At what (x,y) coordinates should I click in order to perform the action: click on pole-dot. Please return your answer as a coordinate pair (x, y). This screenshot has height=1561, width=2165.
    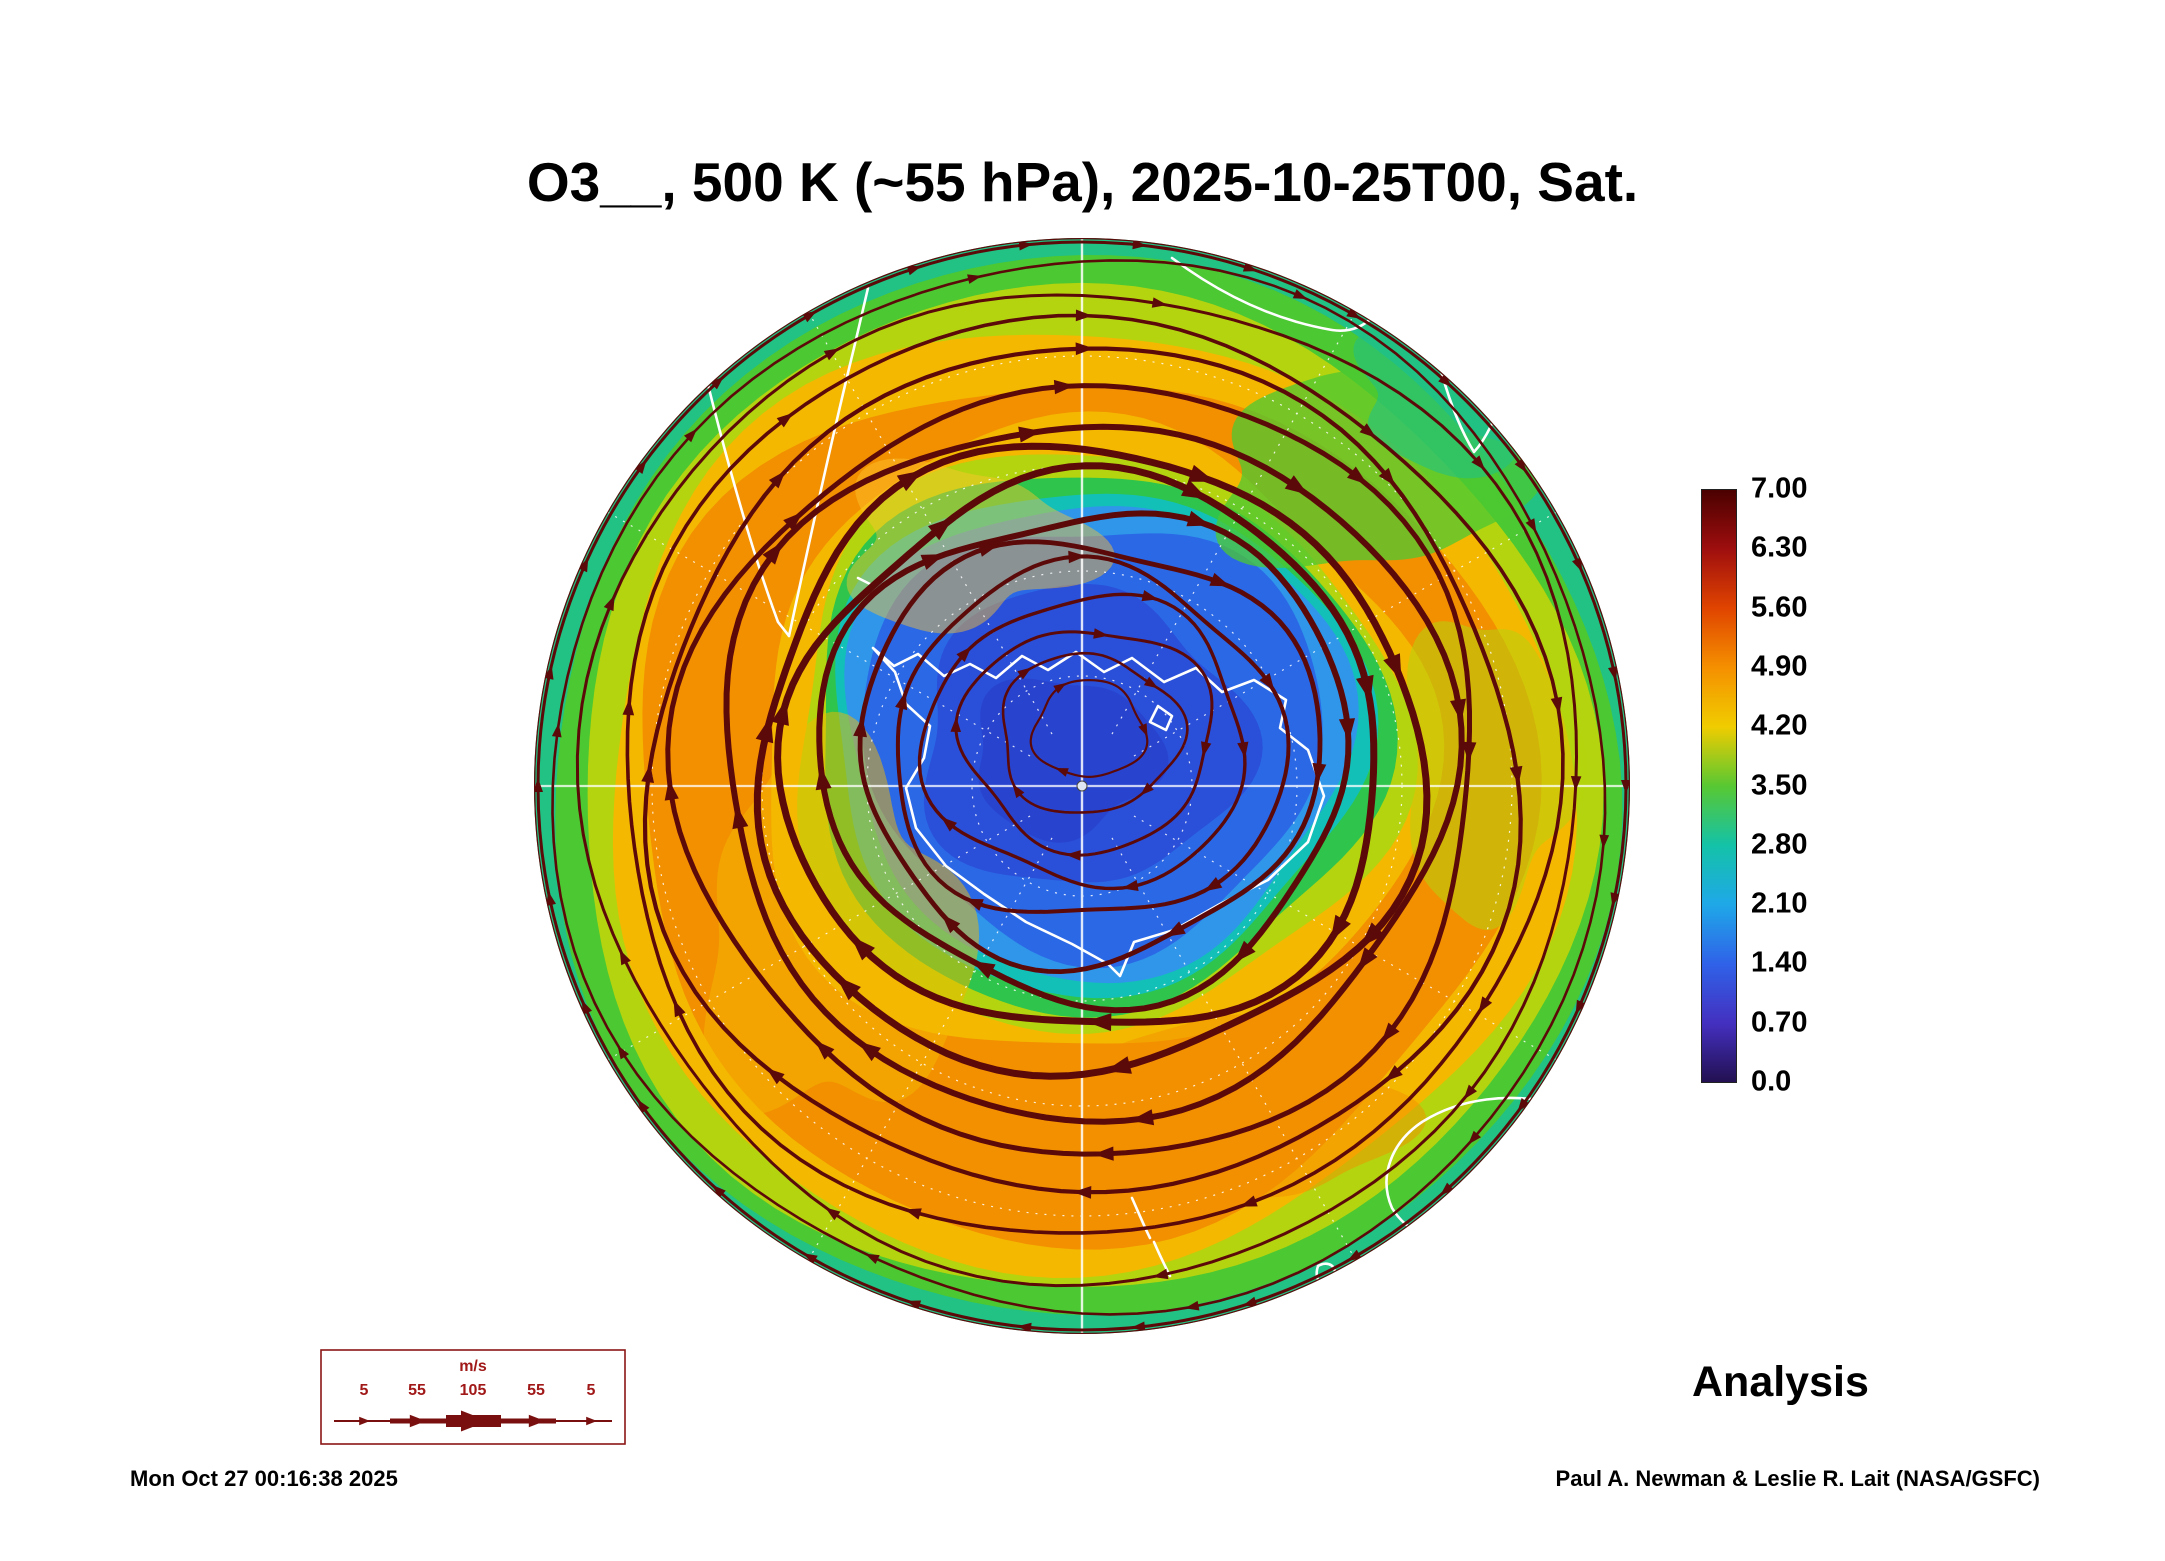
    Looking at the image, I should click on (1082, 786).